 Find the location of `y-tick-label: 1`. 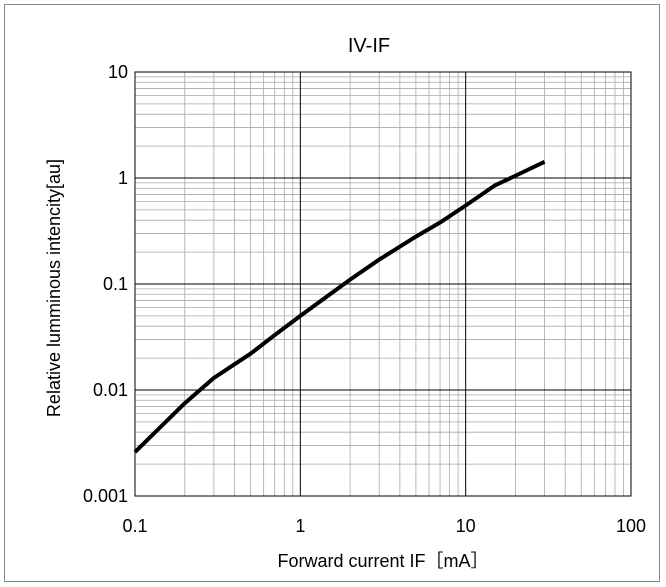

y-tick-label: 1 is located at coordinates (123, 178).